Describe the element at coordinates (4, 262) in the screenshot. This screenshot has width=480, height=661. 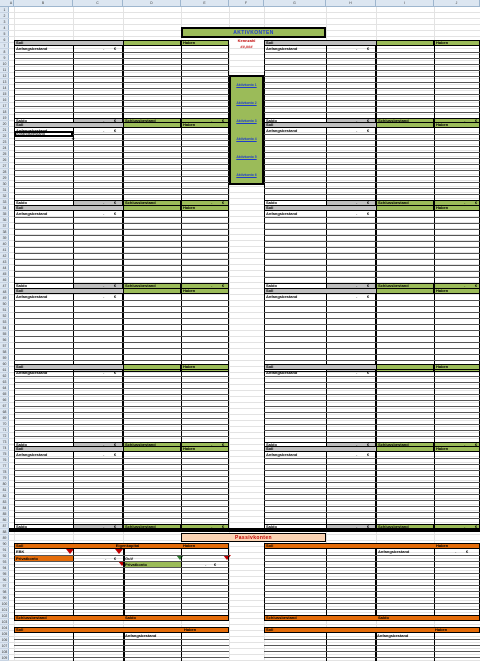
I see `row-header: 43` at that location.